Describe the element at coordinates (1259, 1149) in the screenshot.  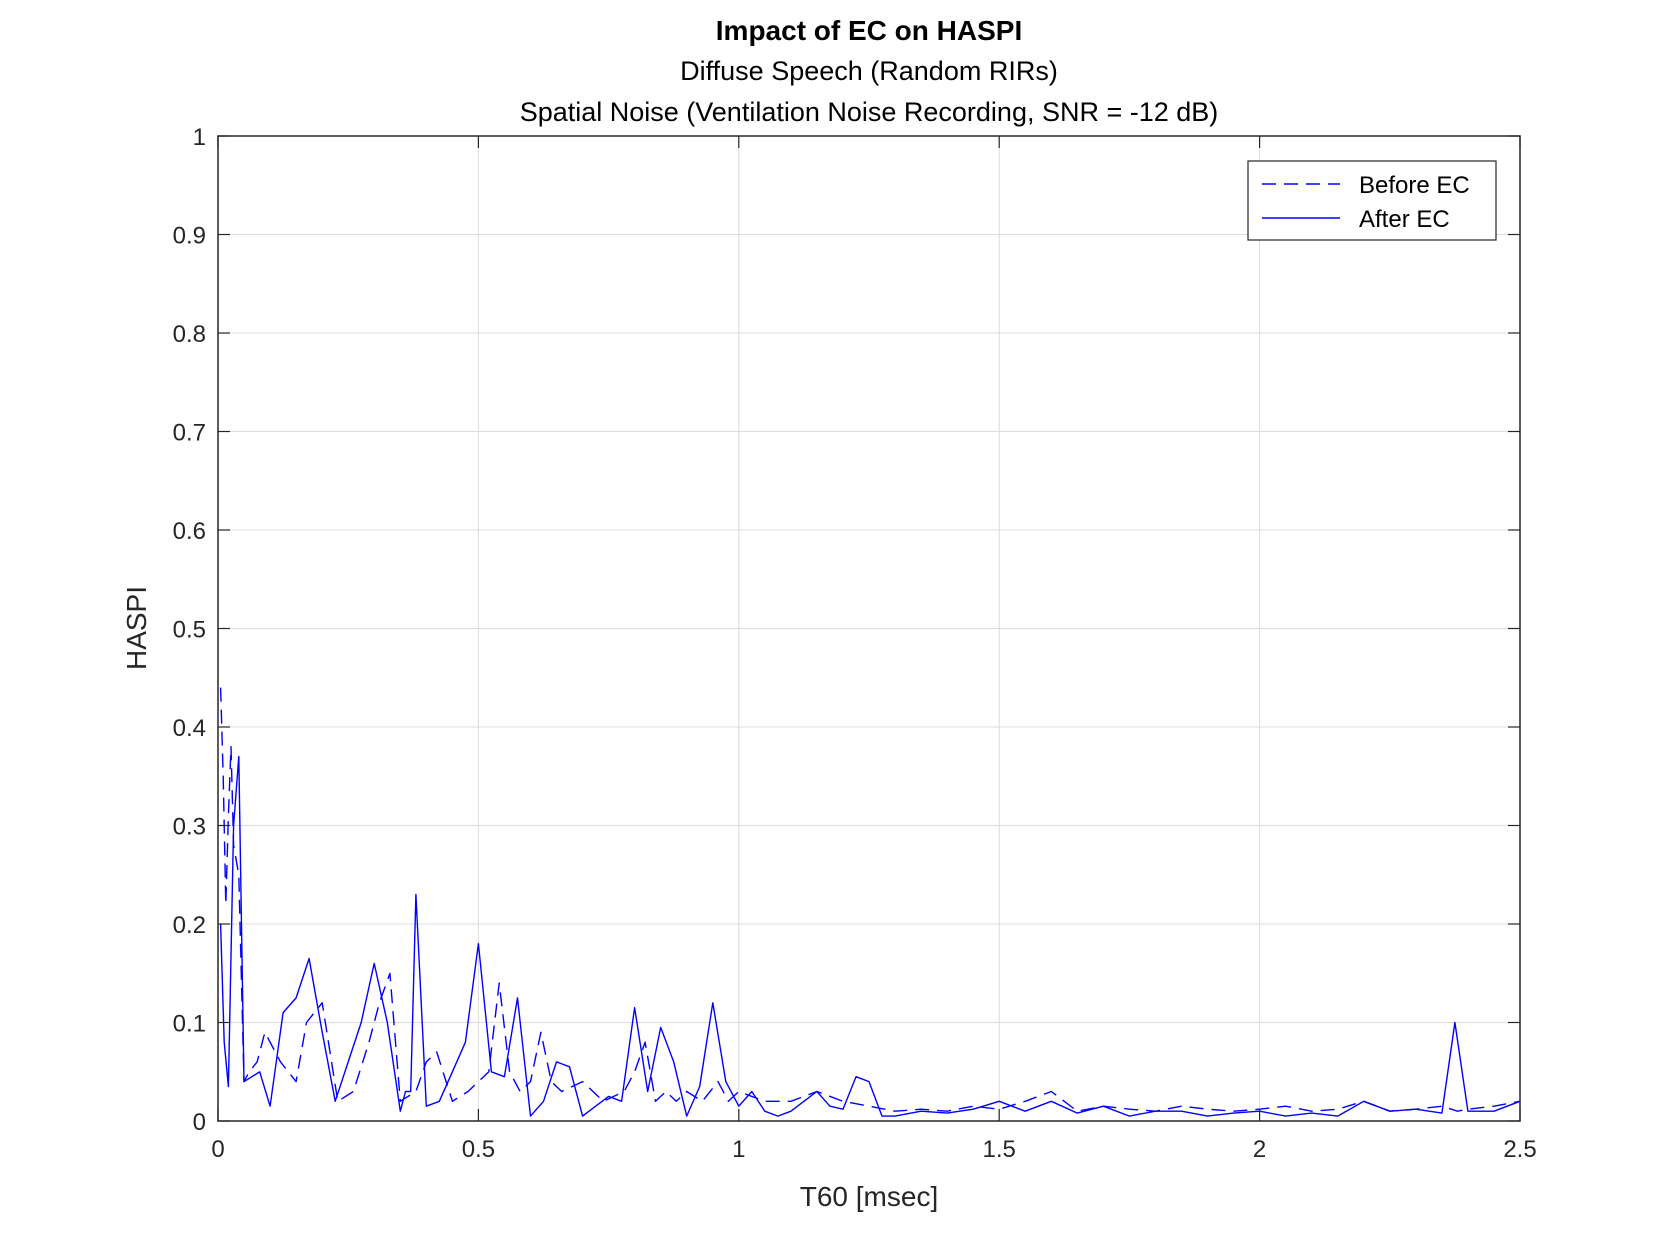
I see `x-tick-label: 2` at that location.